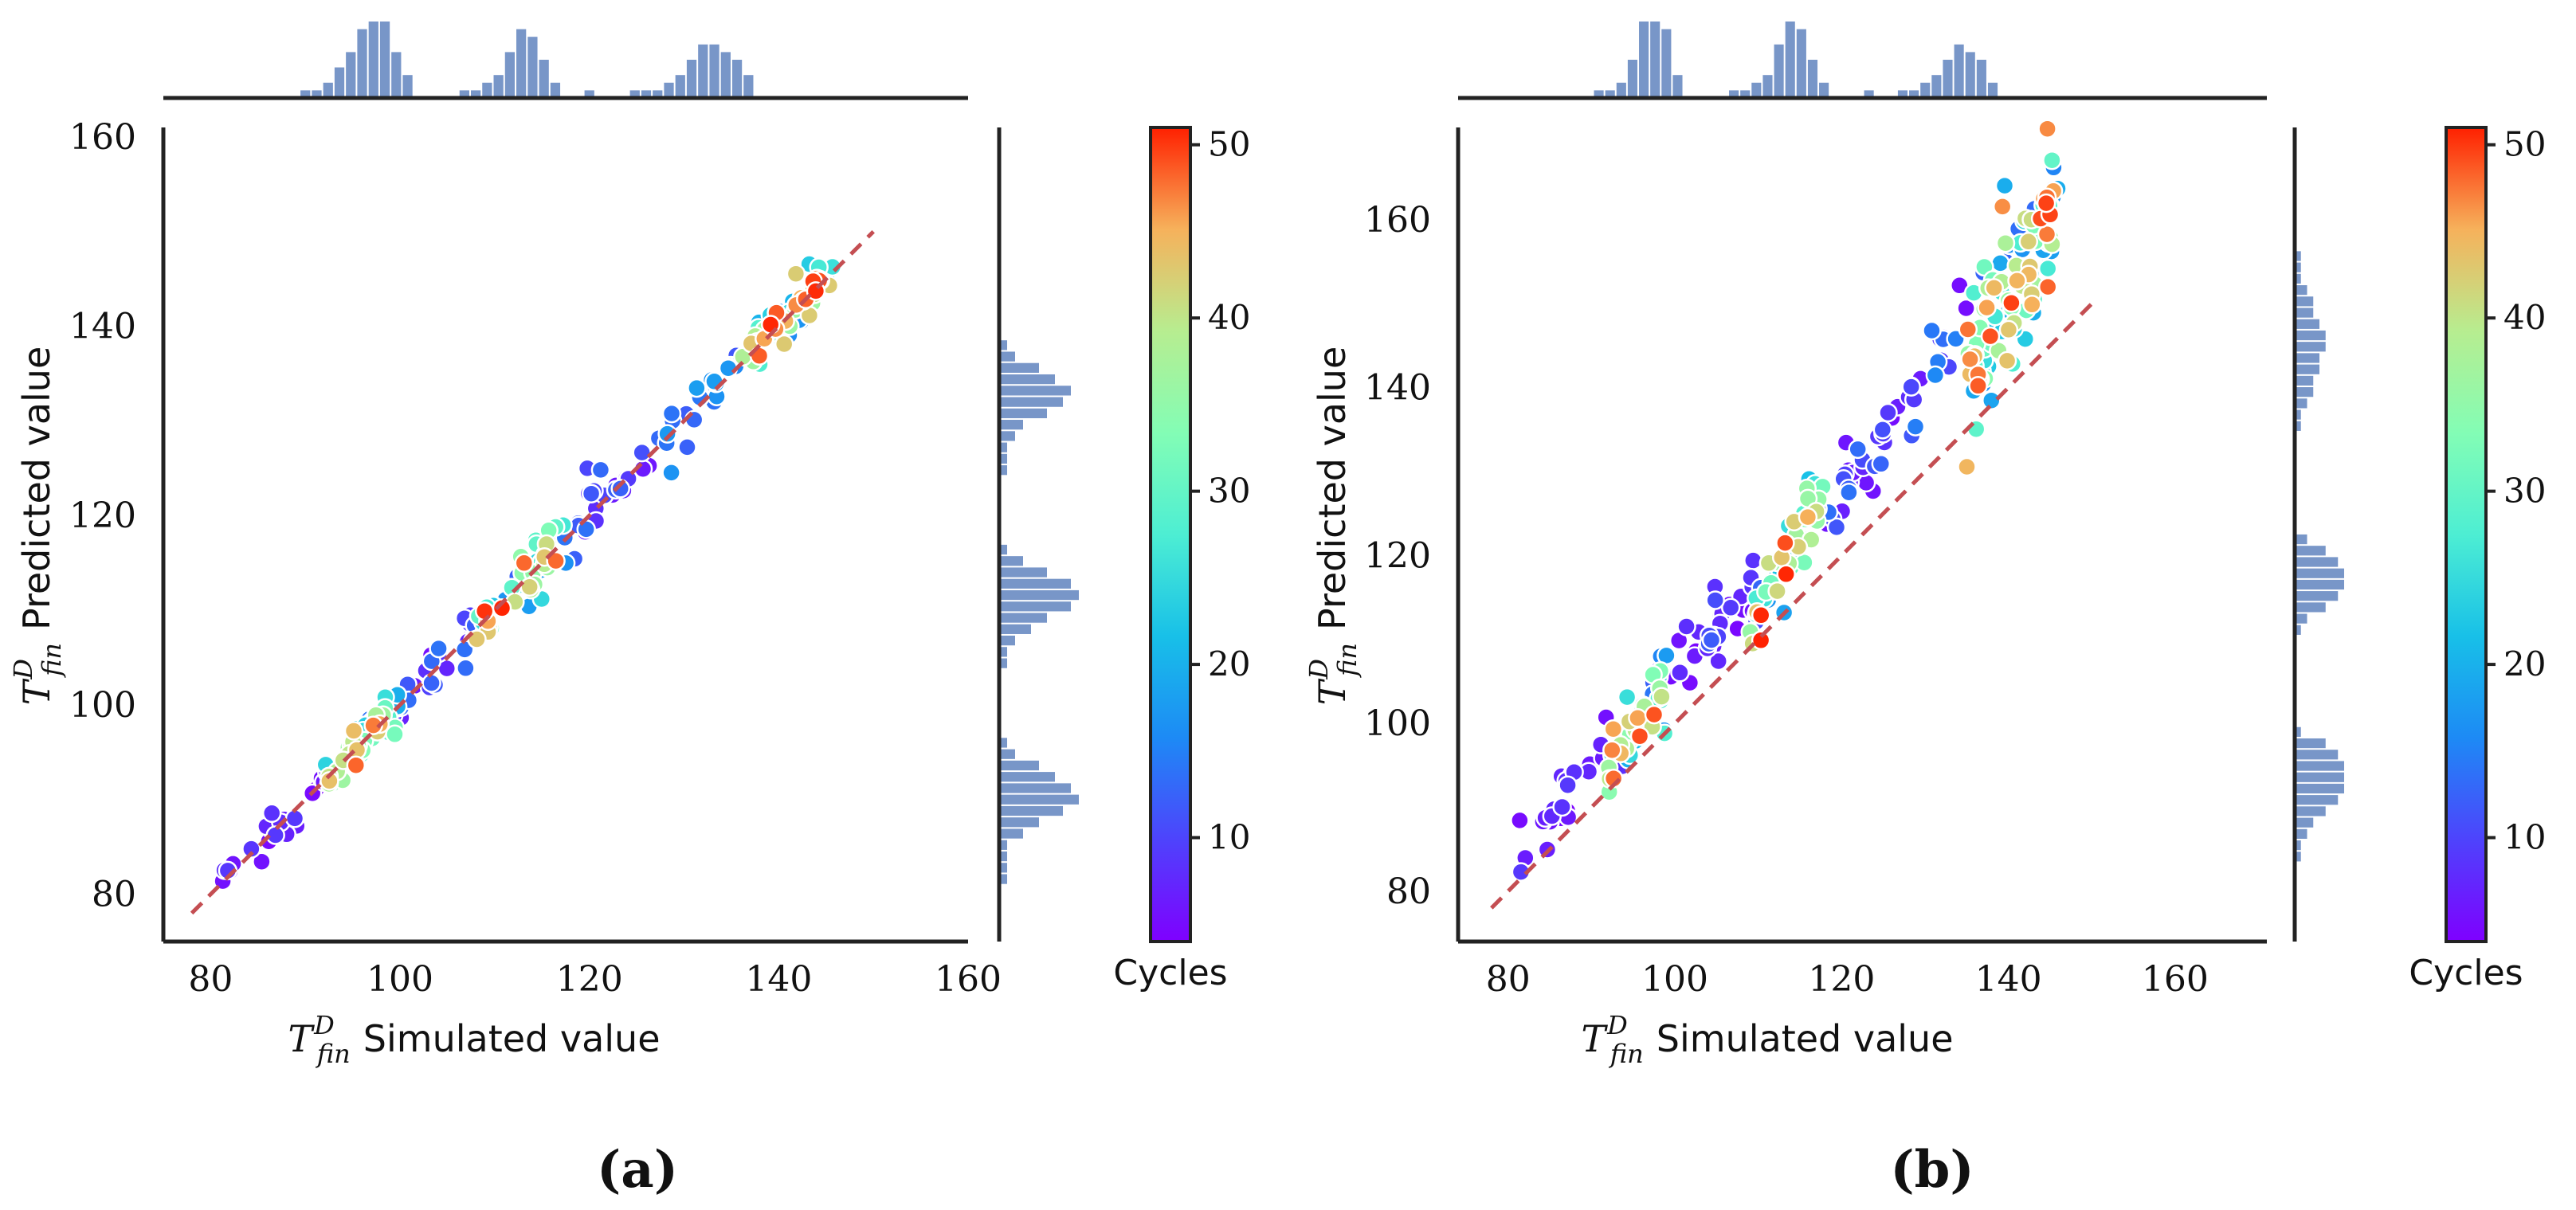  Describe the element at coordinates (1397, 221) in the screenshot. I see `y-tick-label: 160` at that location.